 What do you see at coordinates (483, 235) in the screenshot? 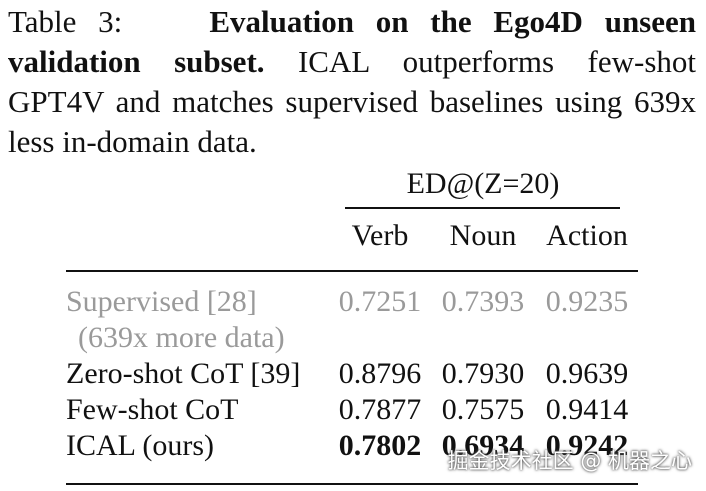
I see `column-header: Noun` at bounding box center [483, 235].